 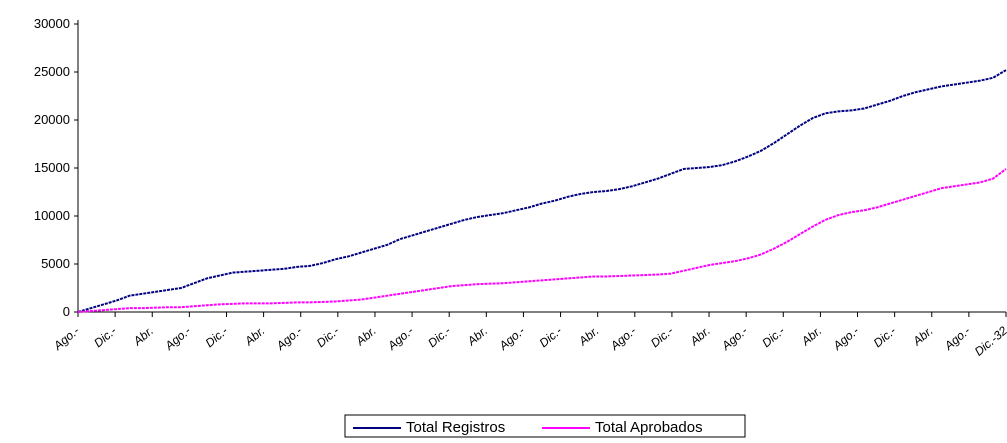 I want to click on y-tick-label: 0, so click(x=66, y=311).